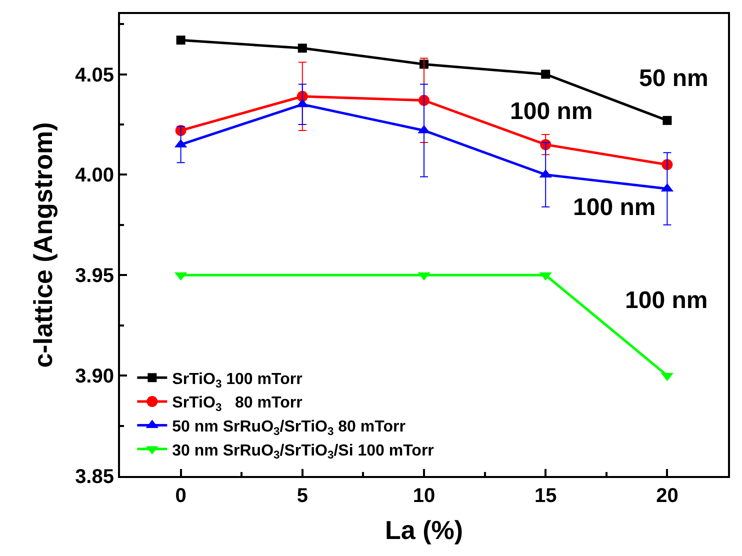 The width and height of the screenshot is (742, 556). Describe the element at coordinates (545, 496) in the screenshot. I see `x-tick-label: 15` at that location.